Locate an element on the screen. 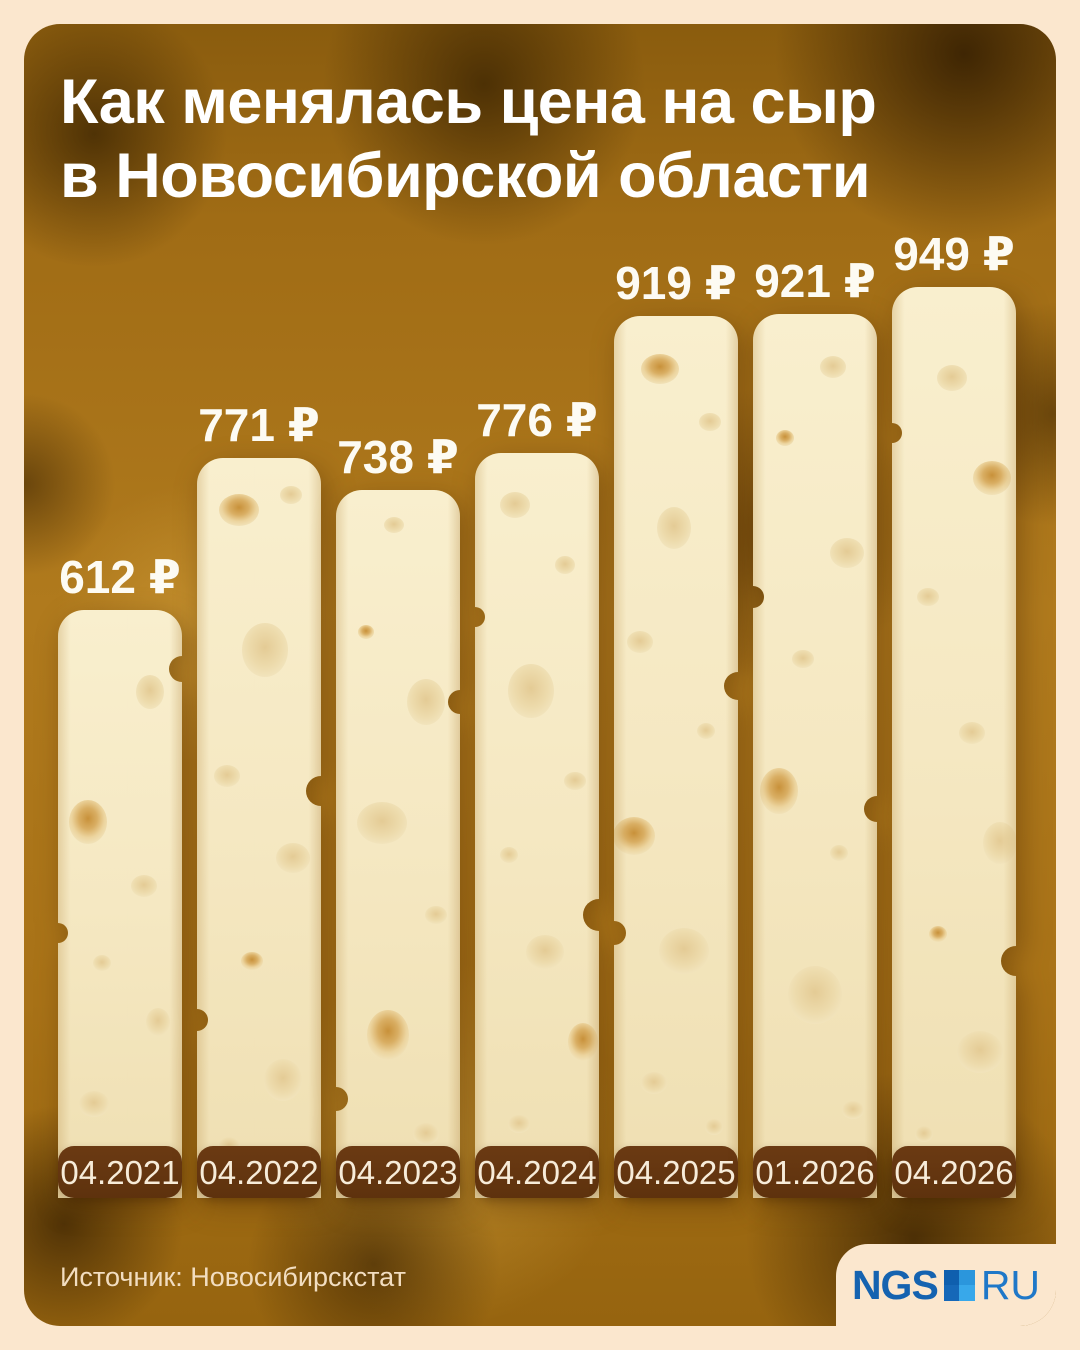 This screenshot has height=1350, width=1080. cheese-bar-wrap: 776 ₽ is located at coordinates (537, 796).